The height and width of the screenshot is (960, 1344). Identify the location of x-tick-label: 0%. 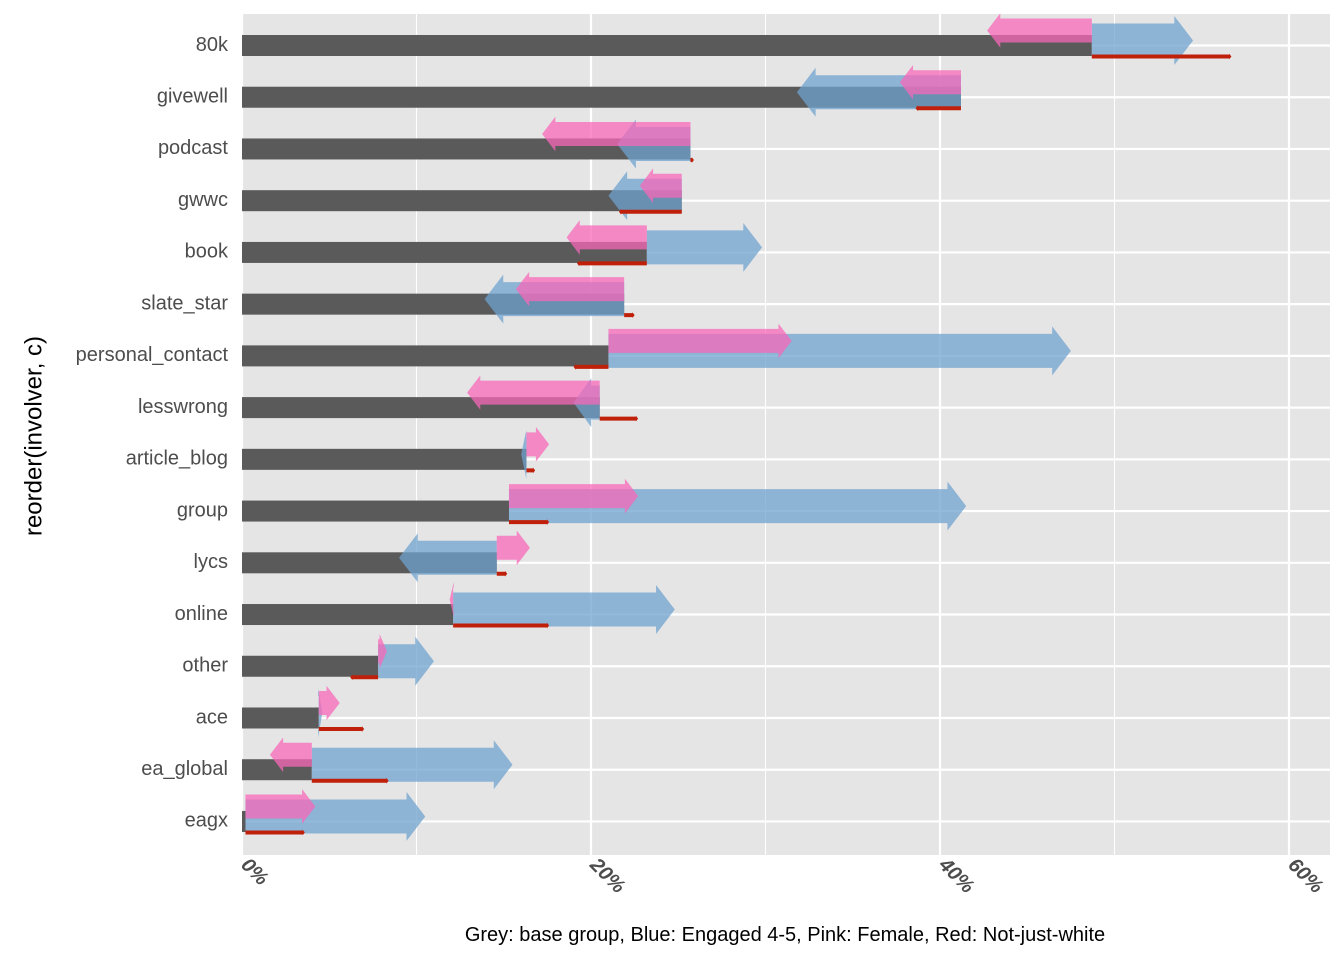
(254, 872).